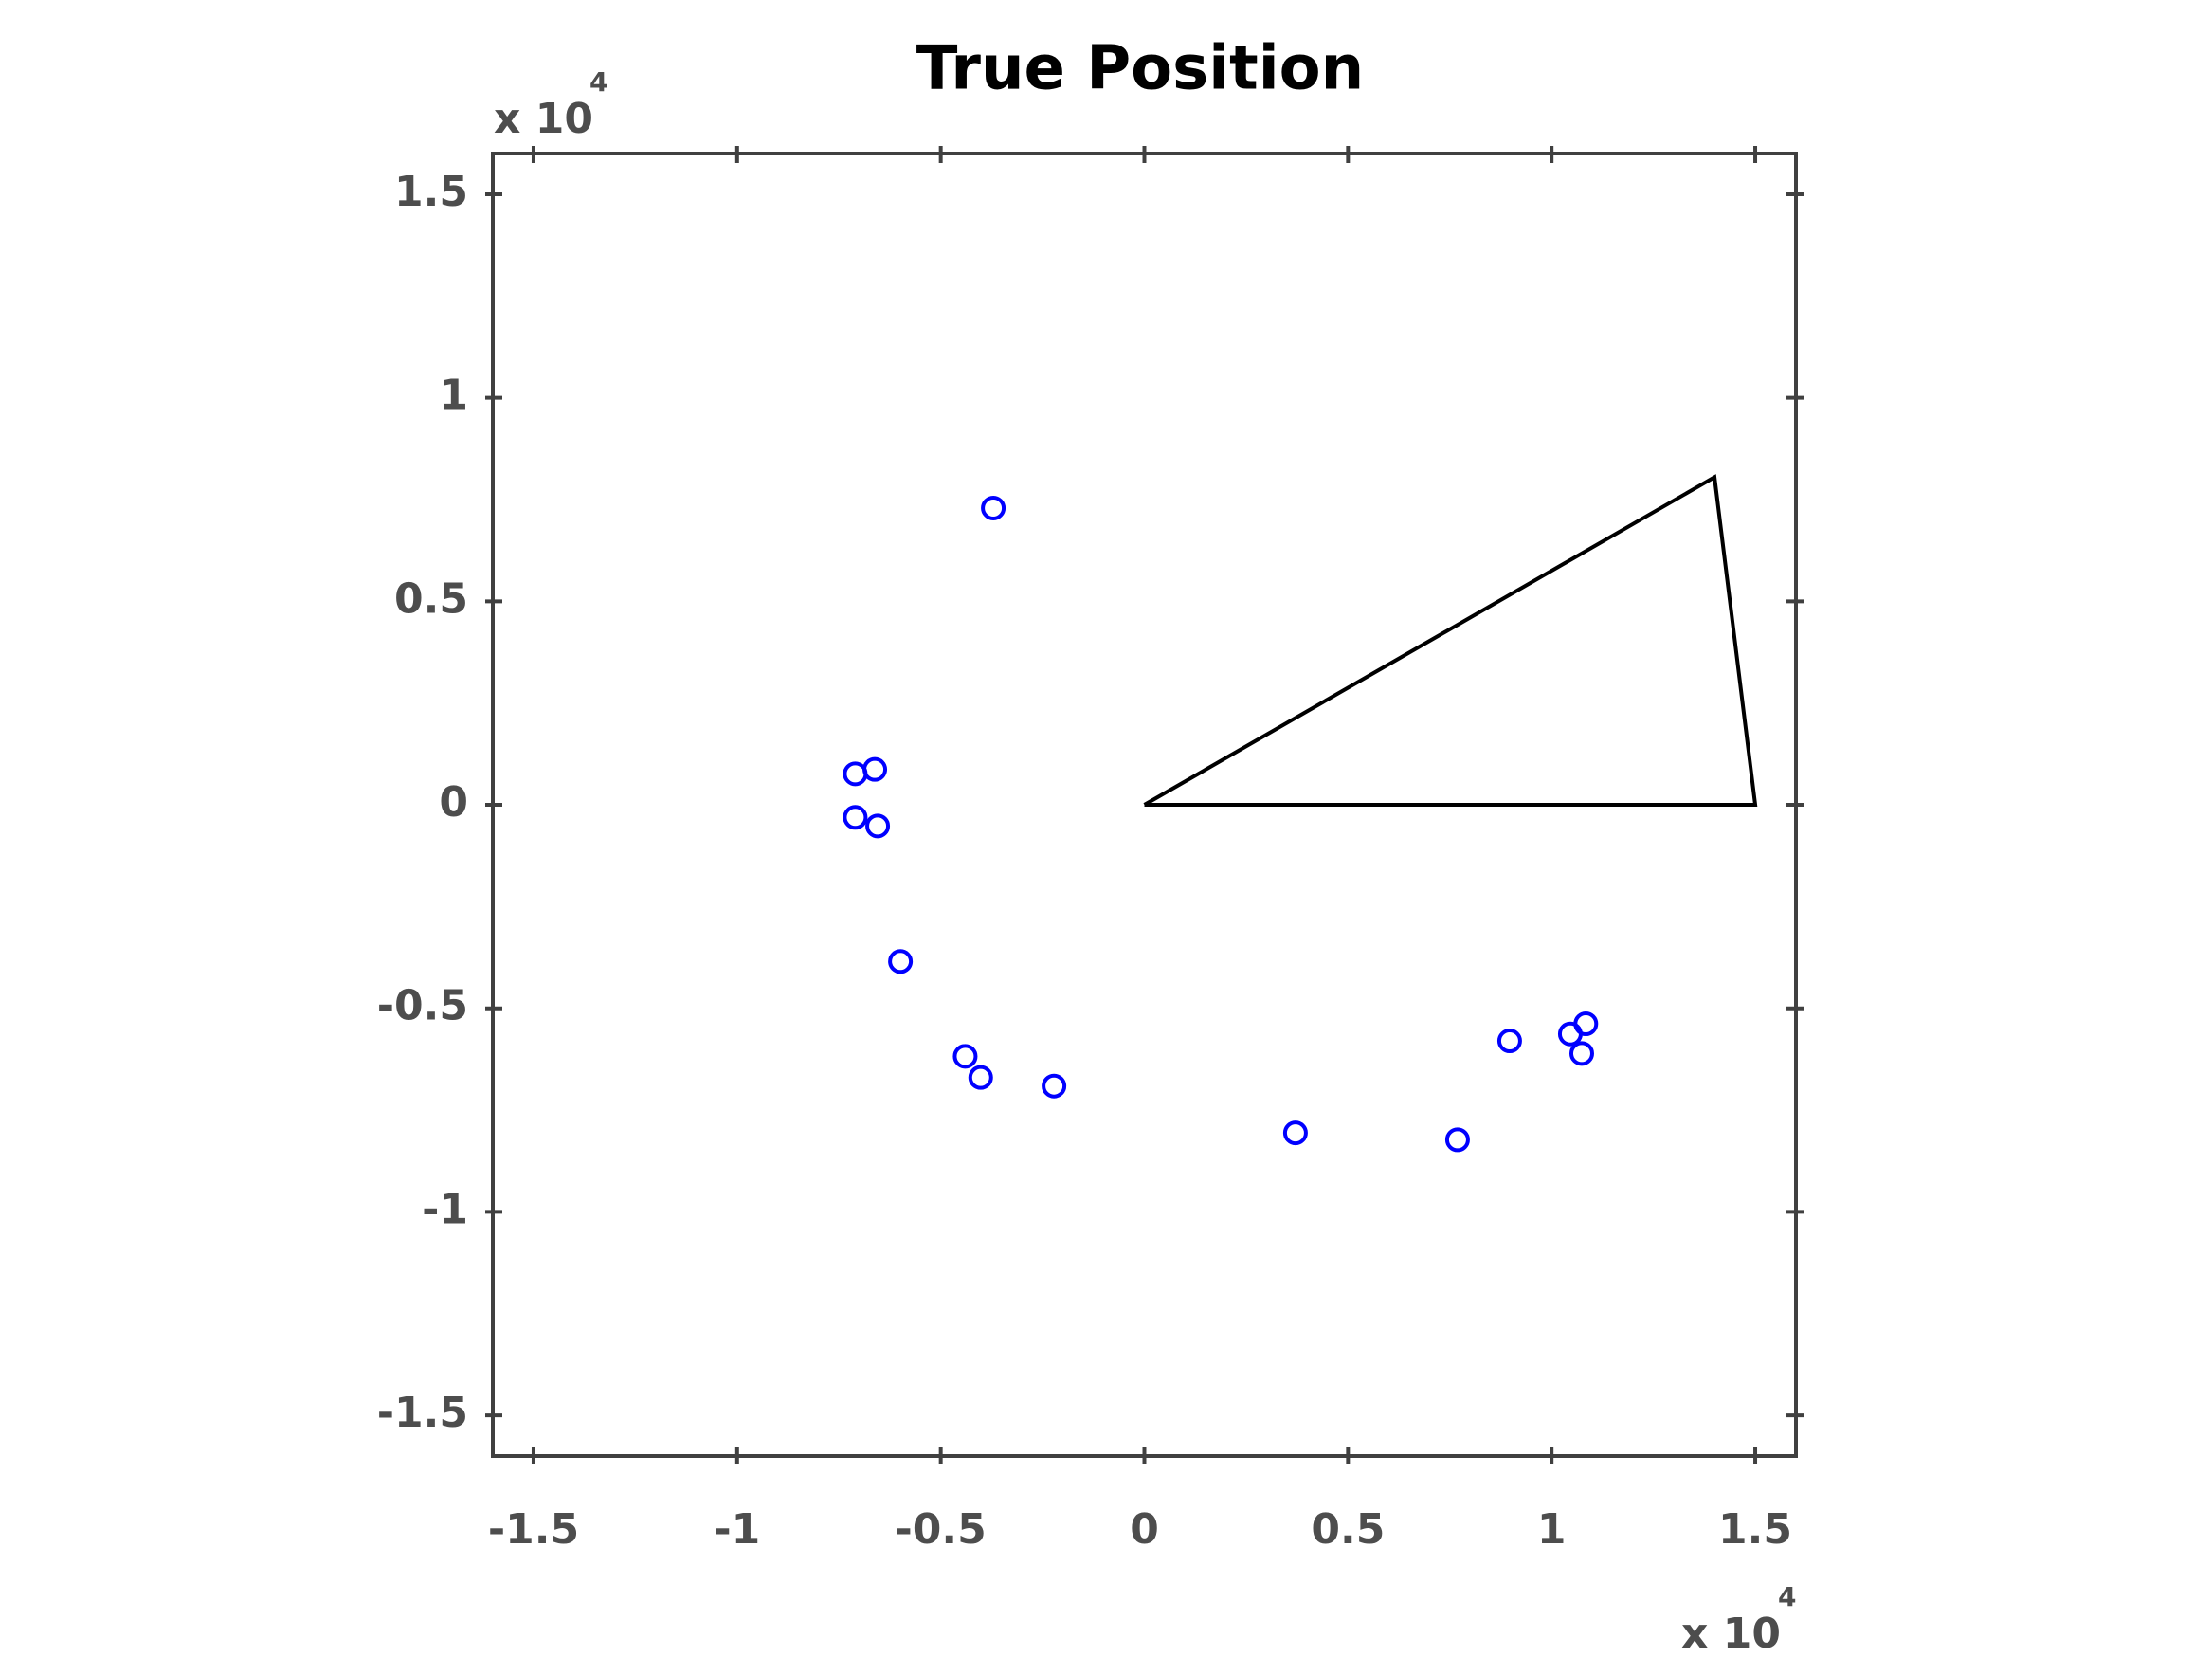 This screenshot has height=1657, width=2212. I want to click on x-tick-label: -0.5, so click(941, 1529).